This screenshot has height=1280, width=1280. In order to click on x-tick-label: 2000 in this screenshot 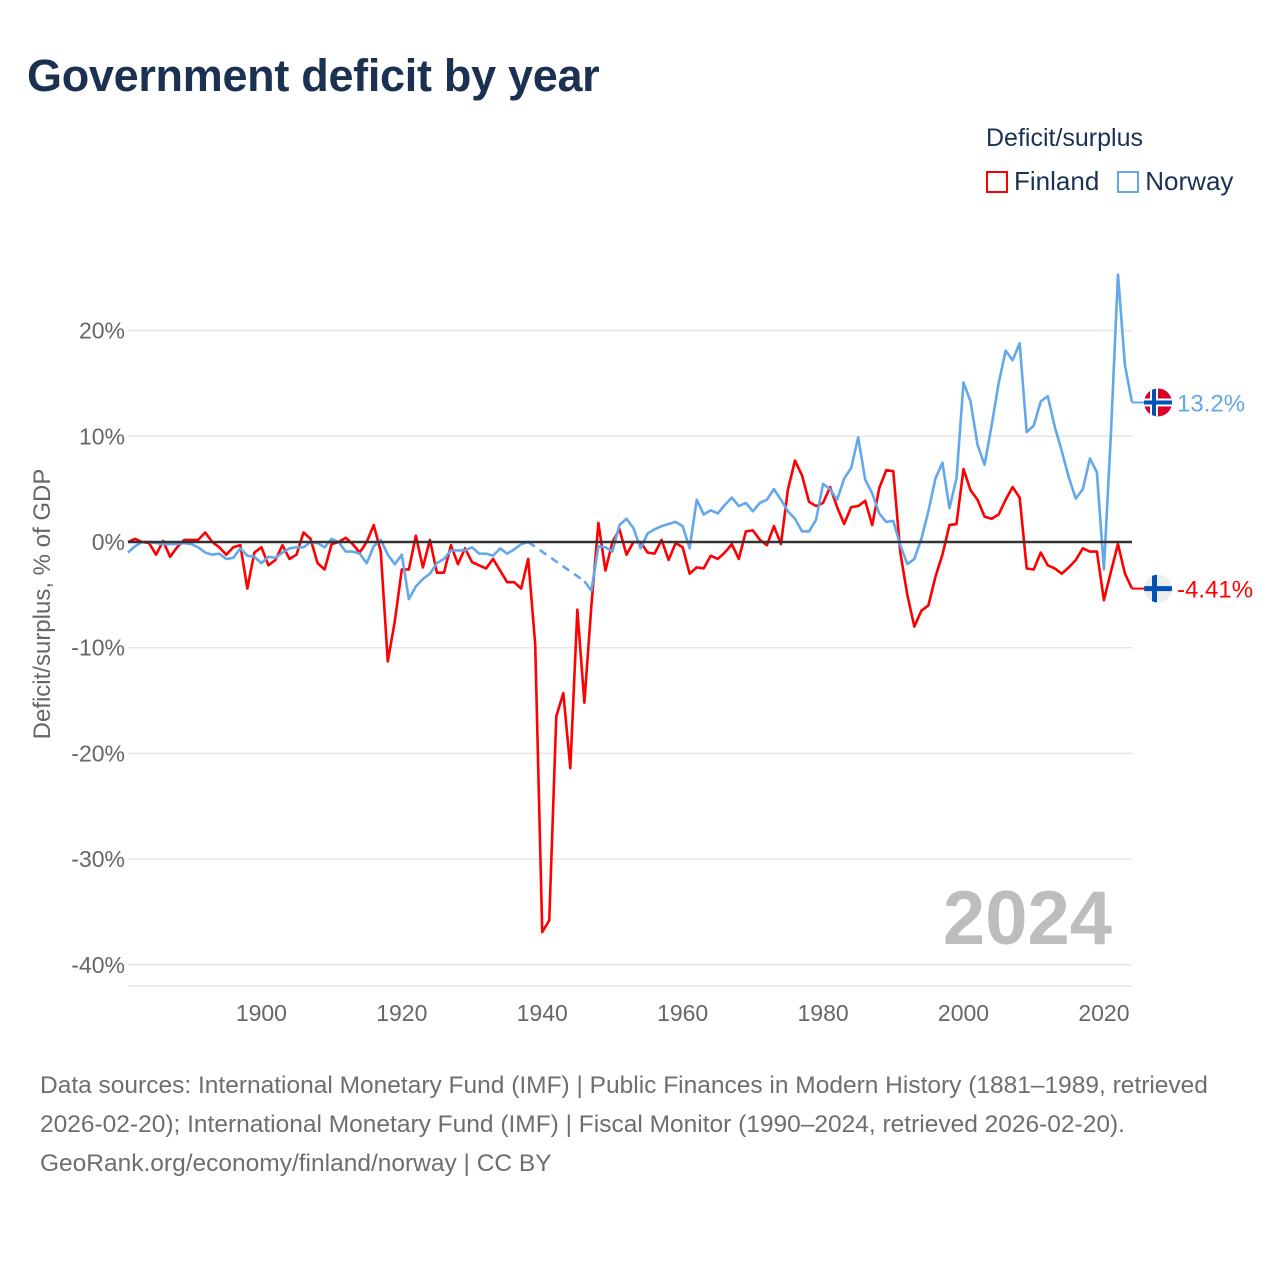, I will do `click(963, 1013)`.